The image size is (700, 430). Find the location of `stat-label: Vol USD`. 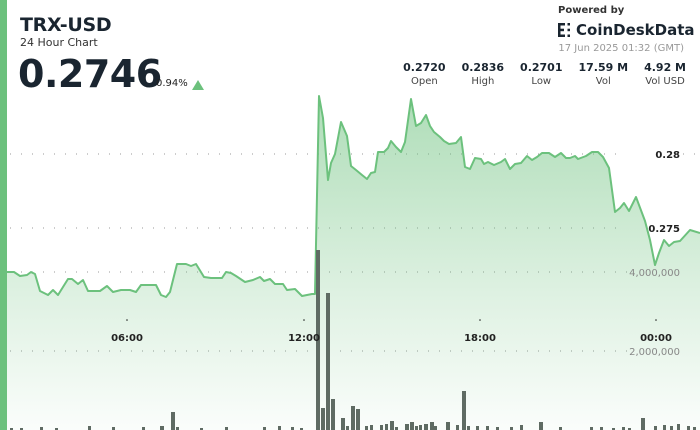

stat-label: Vol USD is located at coordinates (665, 81).